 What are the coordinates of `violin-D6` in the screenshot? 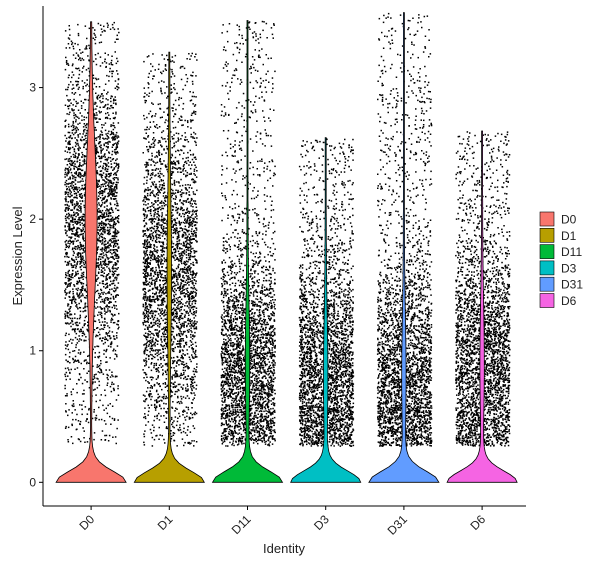 It's located at (482, 306).